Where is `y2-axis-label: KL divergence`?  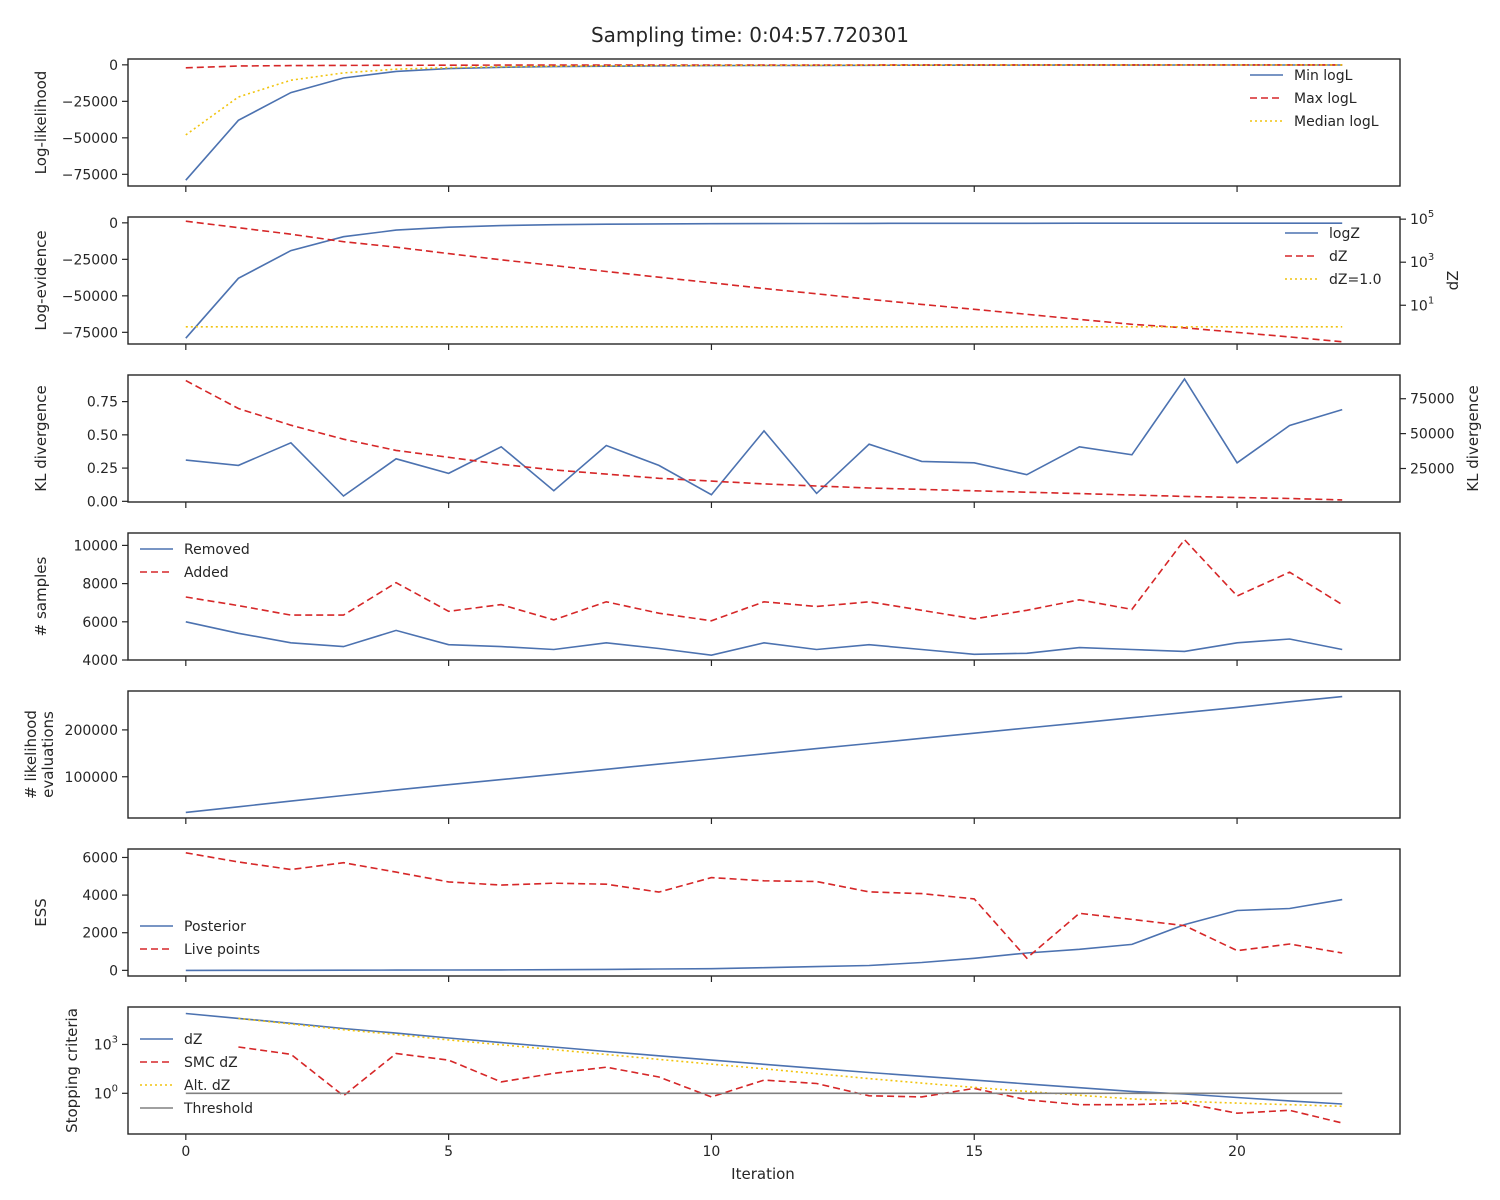 y2-axis-label: KL divergence is located at coordinates (1473, 438).